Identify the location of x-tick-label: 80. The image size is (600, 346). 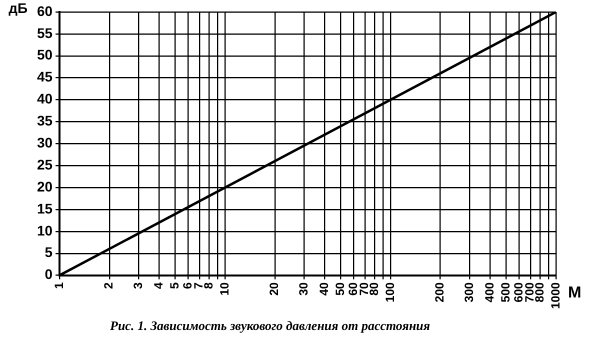
(373, 289).